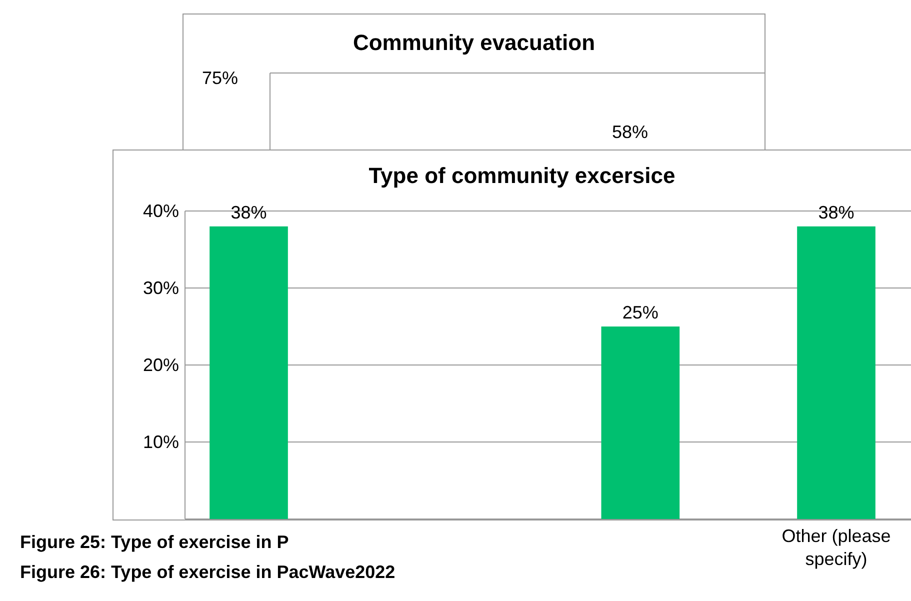  Describe the element at coordinates (474, 42) in the screenshot. I see `text: Community evacuation` at that location.